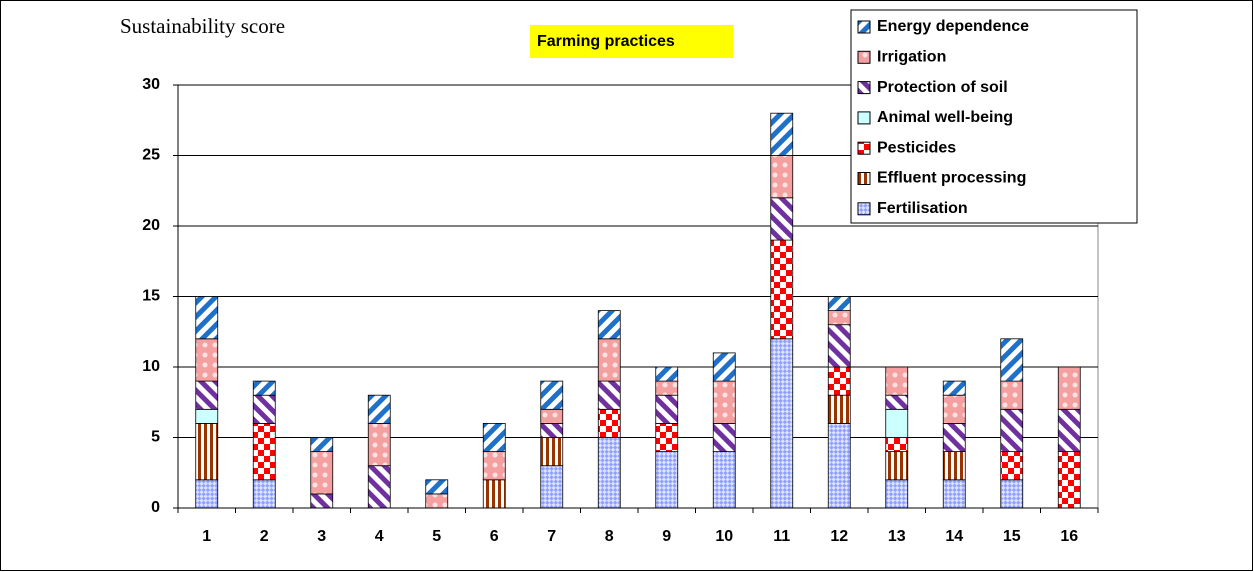 The image size is (1254, 572). What do you see at coordinates (155, 507) in the screenshot?
I see `y-tick-label: 0` at bounding box center [155, 507].